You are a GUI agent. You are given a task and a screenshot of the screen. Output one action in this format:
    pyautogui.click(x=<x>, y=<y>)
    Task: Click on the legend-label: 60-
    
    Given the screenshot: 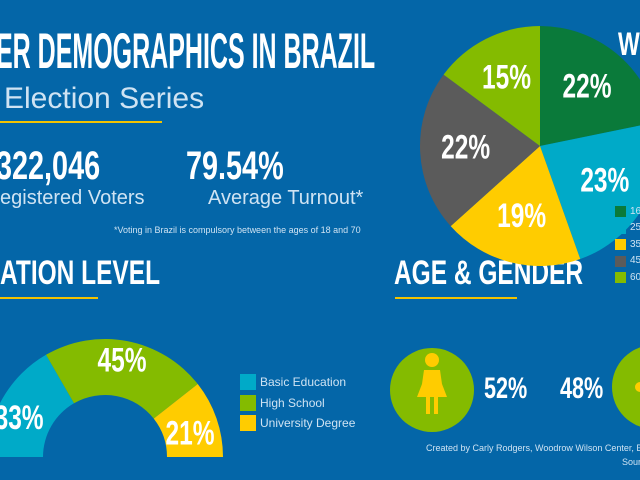 What is the action you would take?
    pyautogui.click(x=635, y=277)
    